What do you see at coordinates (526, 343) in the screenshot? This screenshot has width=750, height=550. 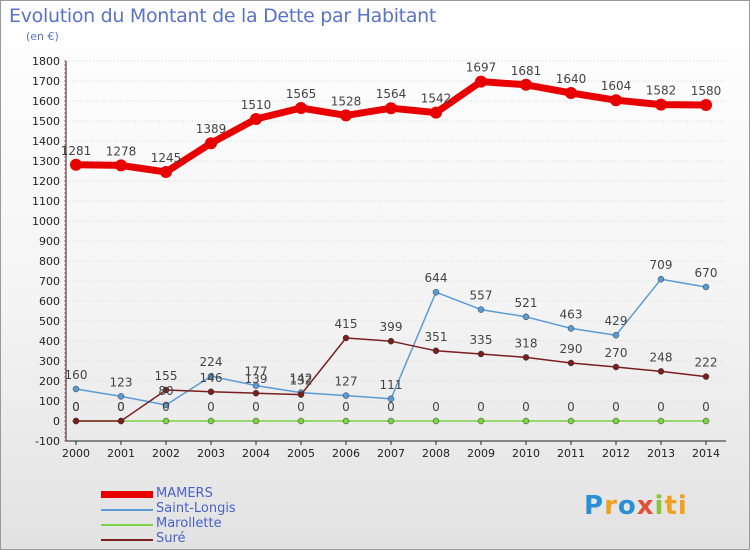 I see `data-label-sure: 318` at bounding box center [526, 343].